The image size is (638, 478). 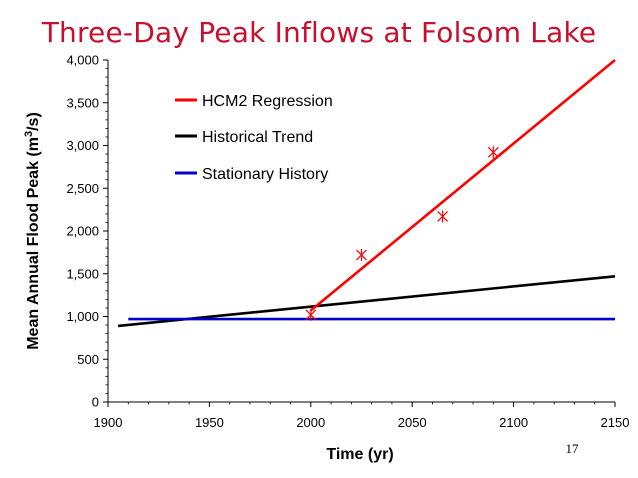 What do you see at coordinates (265, 174) in the screenshot?
I see `legend-label: Stationary History` at bounding box center [265, 174].